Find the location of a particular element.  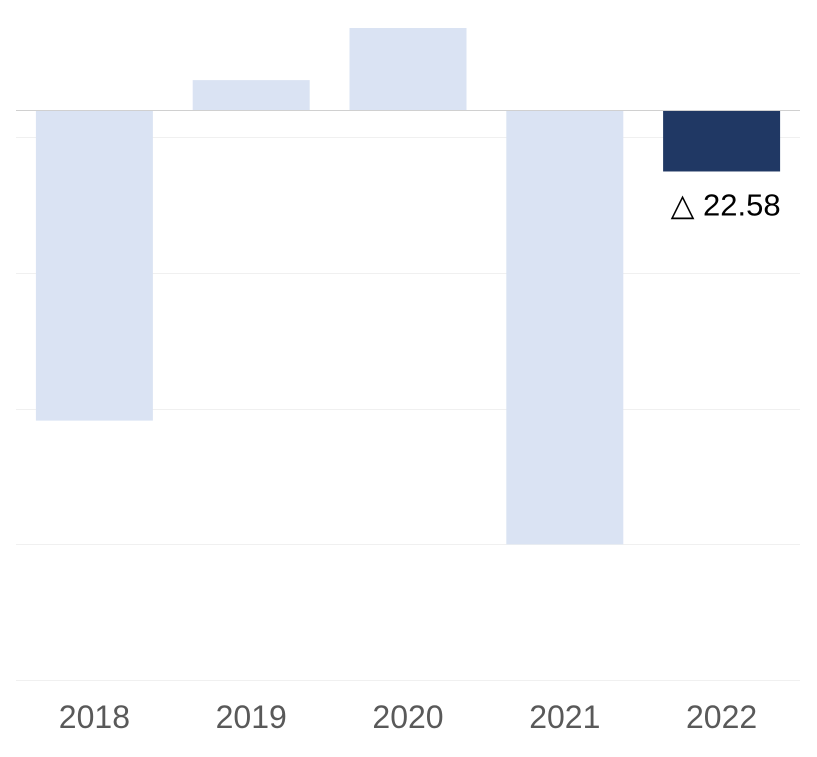

data-label-value: 22.58 is located at coordinates (742, 204).